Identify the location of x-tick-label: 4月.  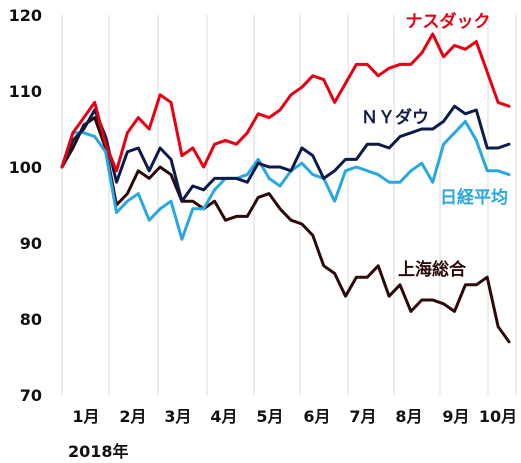
(223, 416).